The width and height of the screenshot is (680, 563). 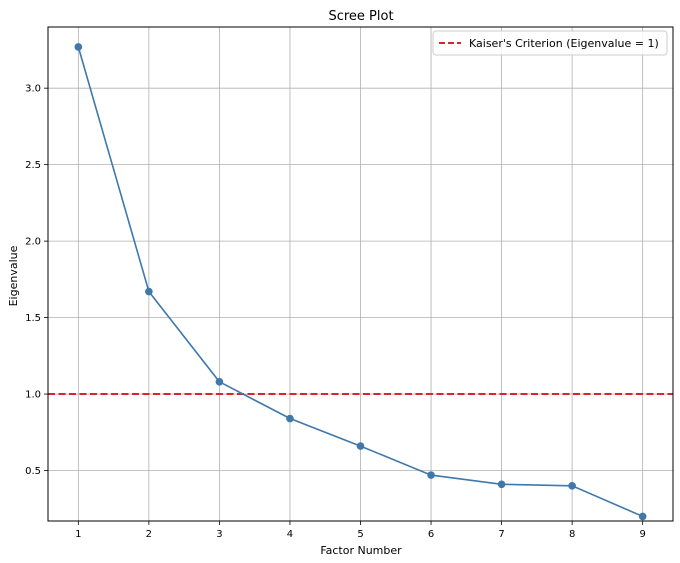 I want to click on y-tick-label: 3.0, so click(x=33, y=89).